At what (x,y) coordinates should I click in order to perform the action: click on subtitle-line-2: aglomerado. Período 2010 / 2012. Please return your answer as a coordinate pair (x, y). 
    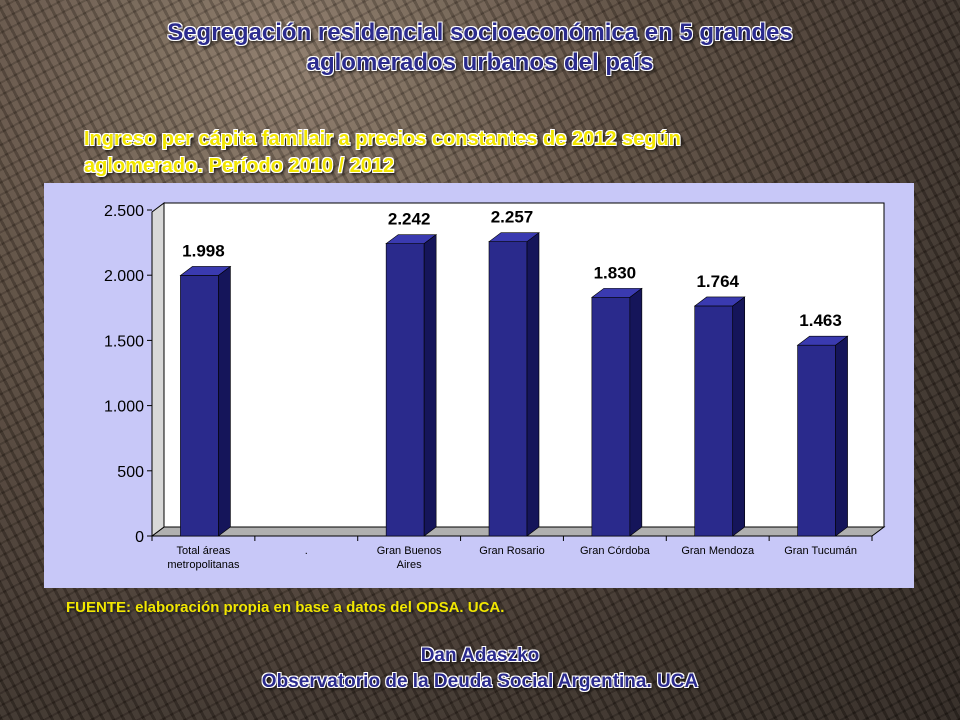
    Looking at the image, I should click on (239, 166).